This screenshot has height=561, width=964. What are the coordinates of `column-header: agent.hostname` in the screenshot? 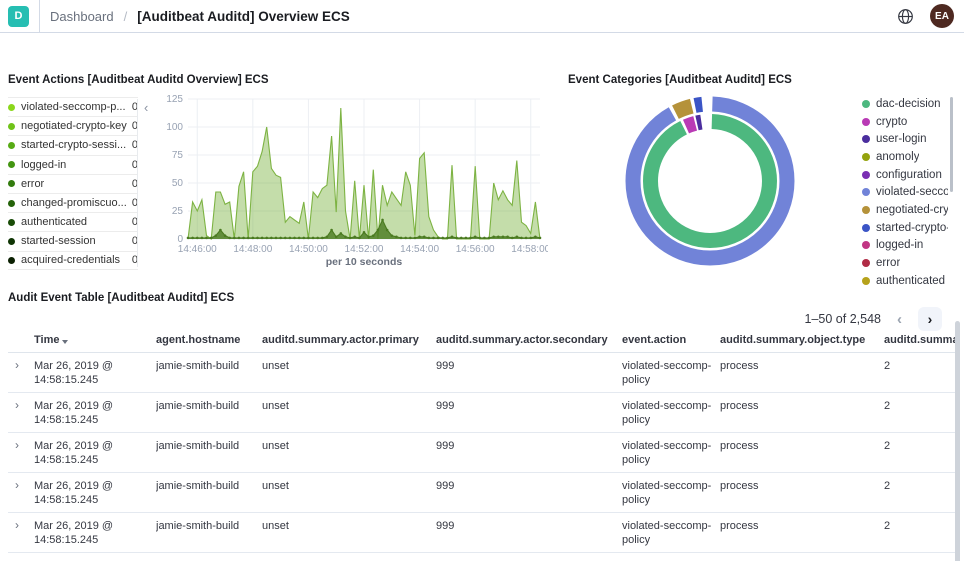 It's located at (198, 340).